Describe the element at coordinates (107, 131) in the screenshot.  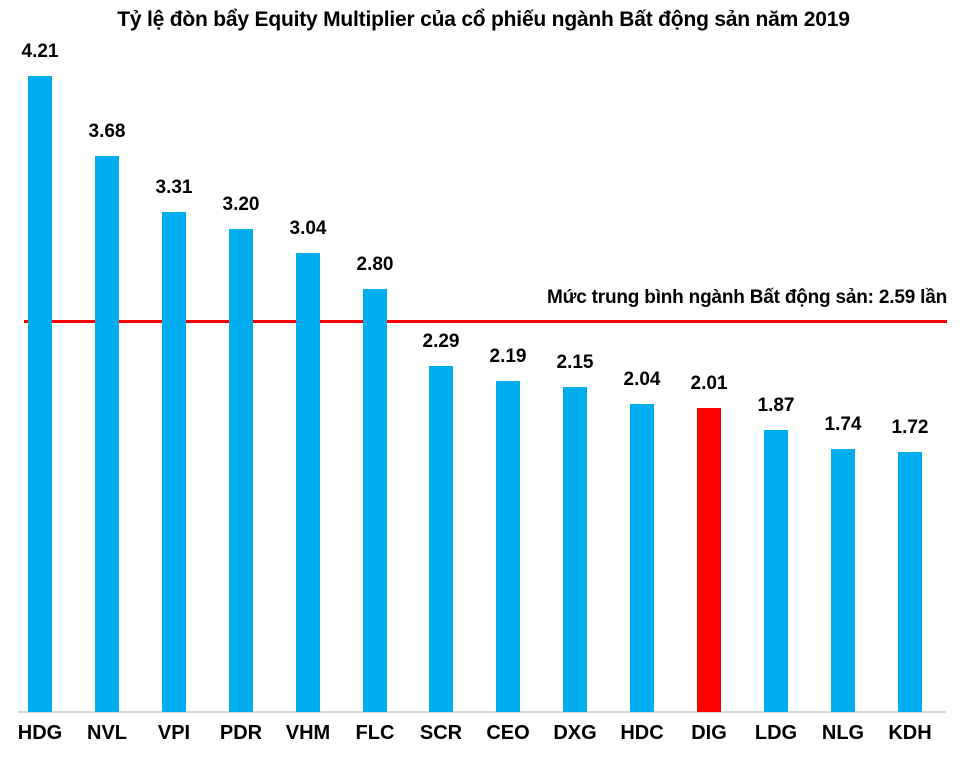
I see `value-label: 3.68` at that location.